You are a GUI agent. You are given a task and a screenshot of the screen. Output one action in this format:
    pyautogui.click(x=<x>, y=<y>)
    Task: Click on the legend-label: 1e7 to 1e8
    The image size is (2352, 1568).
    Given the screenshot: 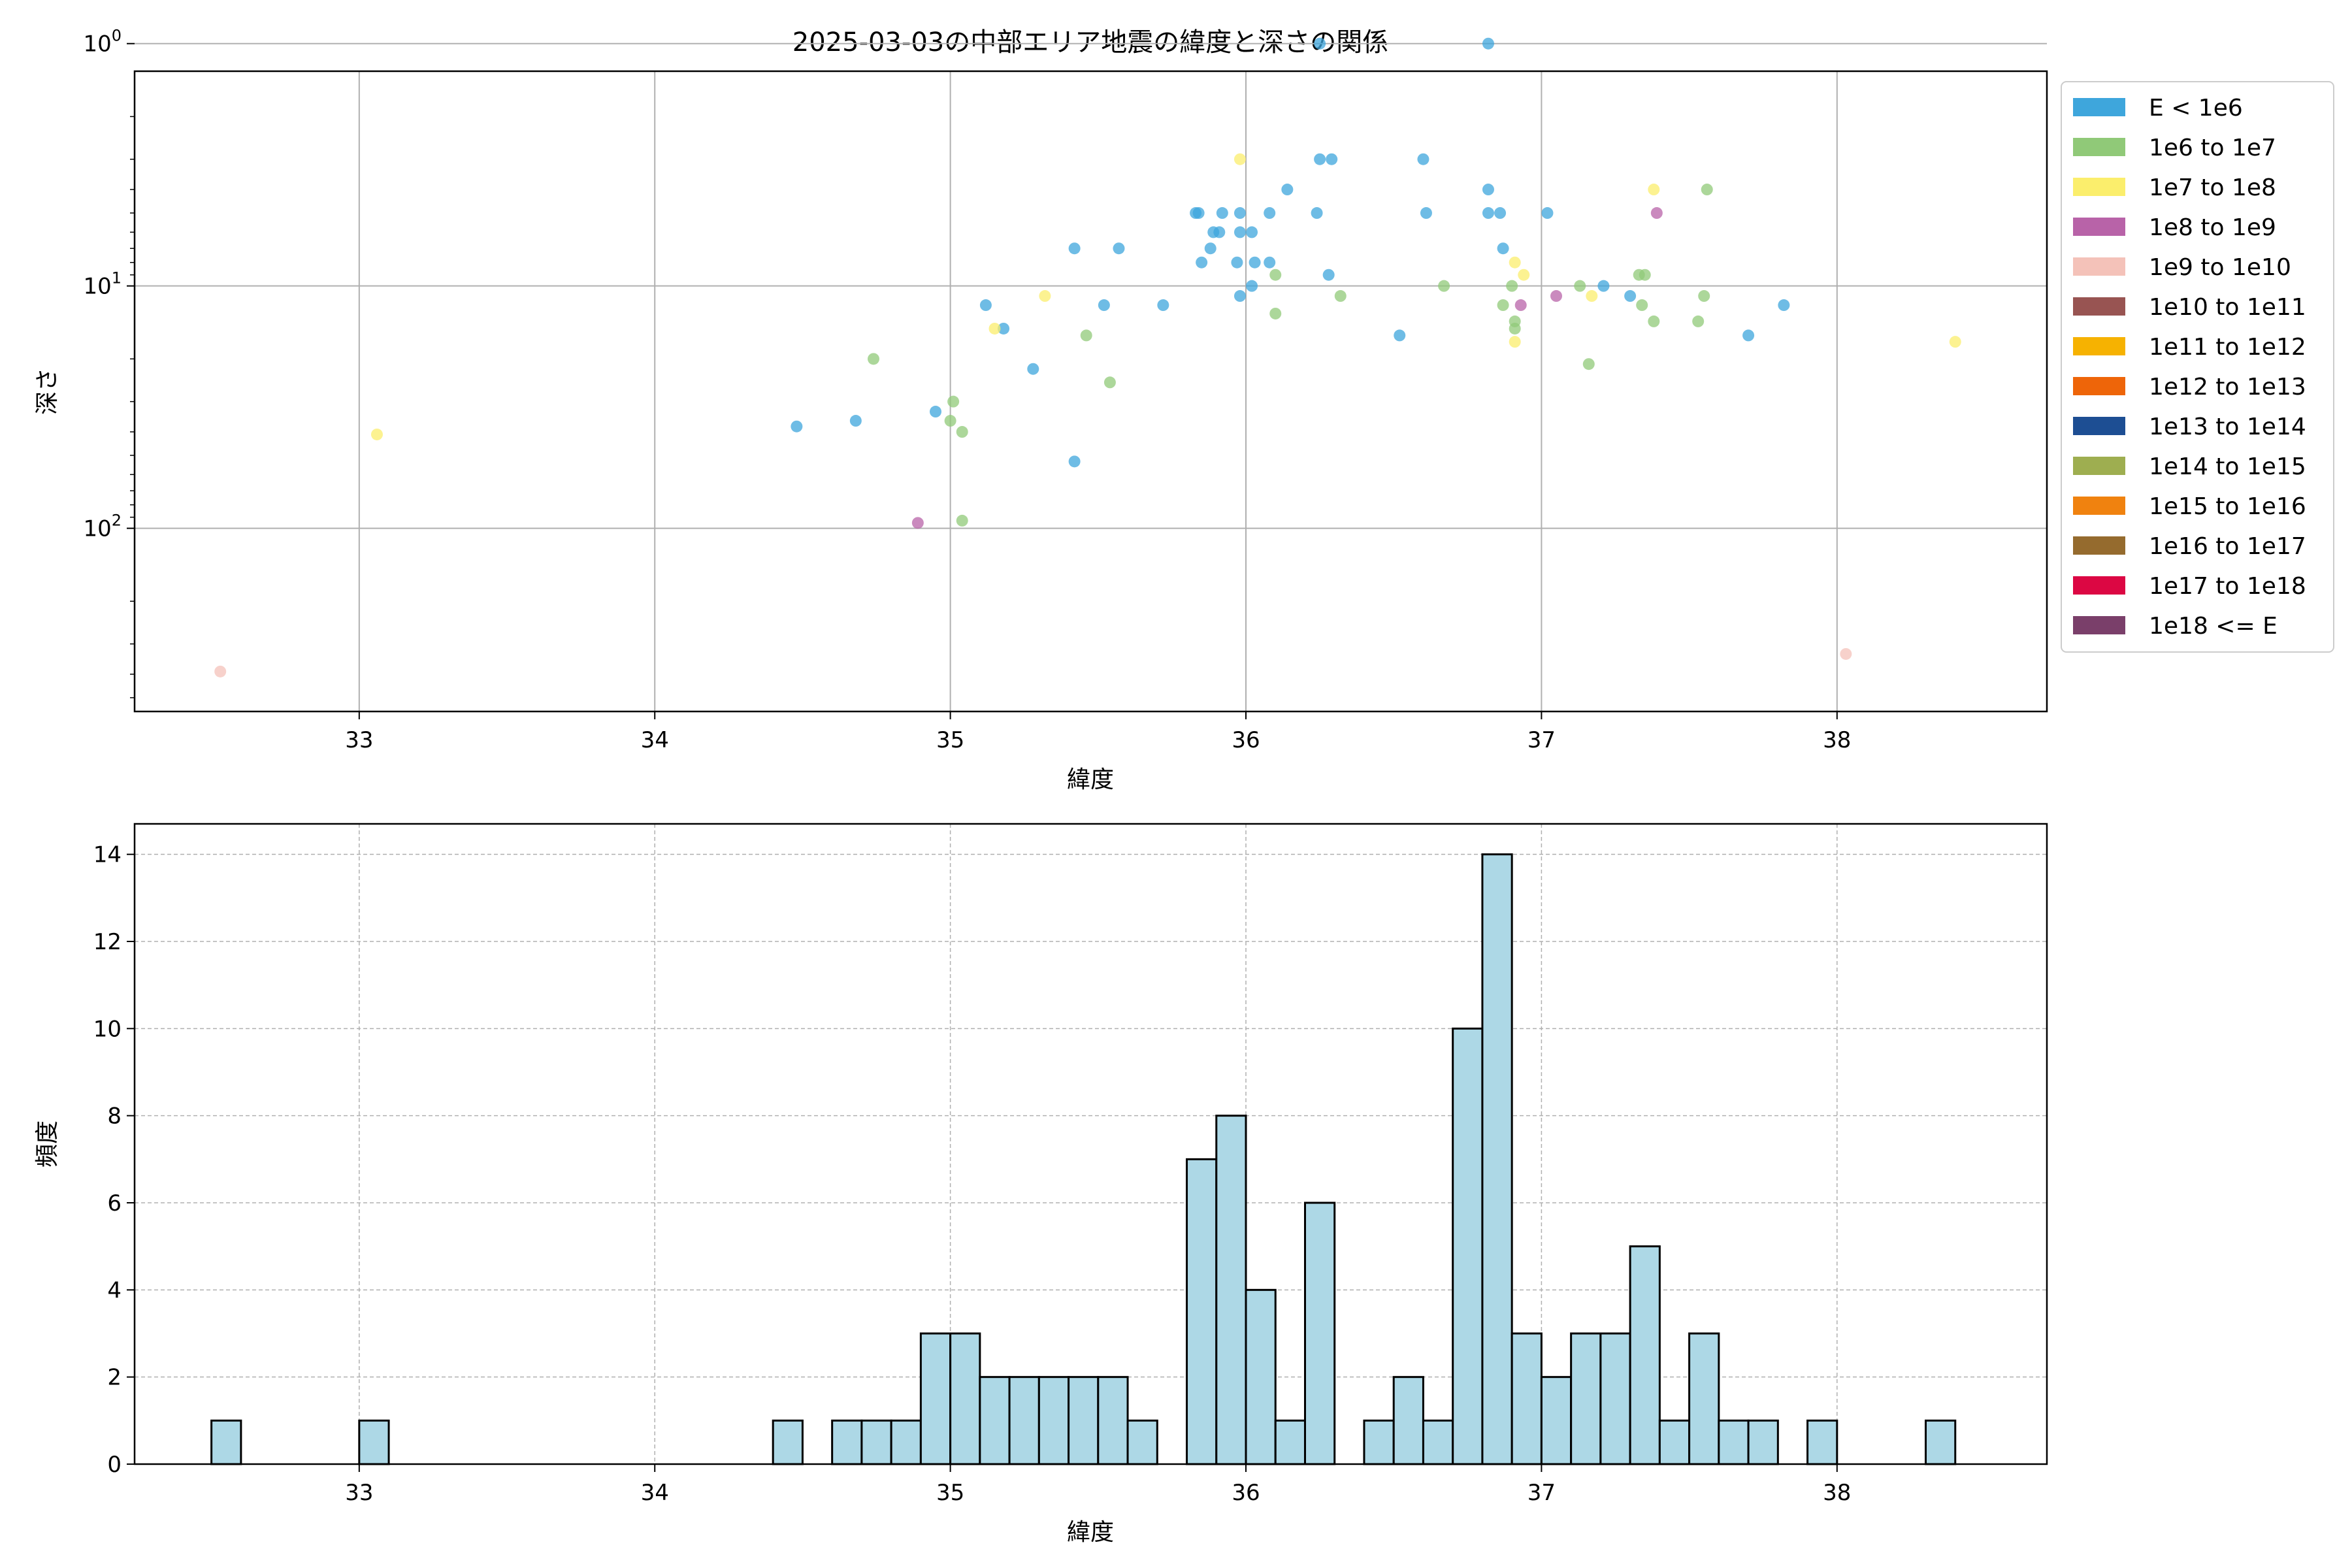 What is the action you would take?
    pyautogui.click(x=2212, y=187)
    